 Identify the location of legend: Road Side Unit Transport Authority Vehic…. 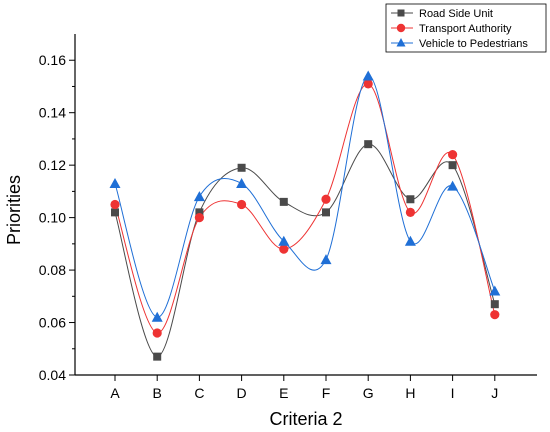
(466, 28).